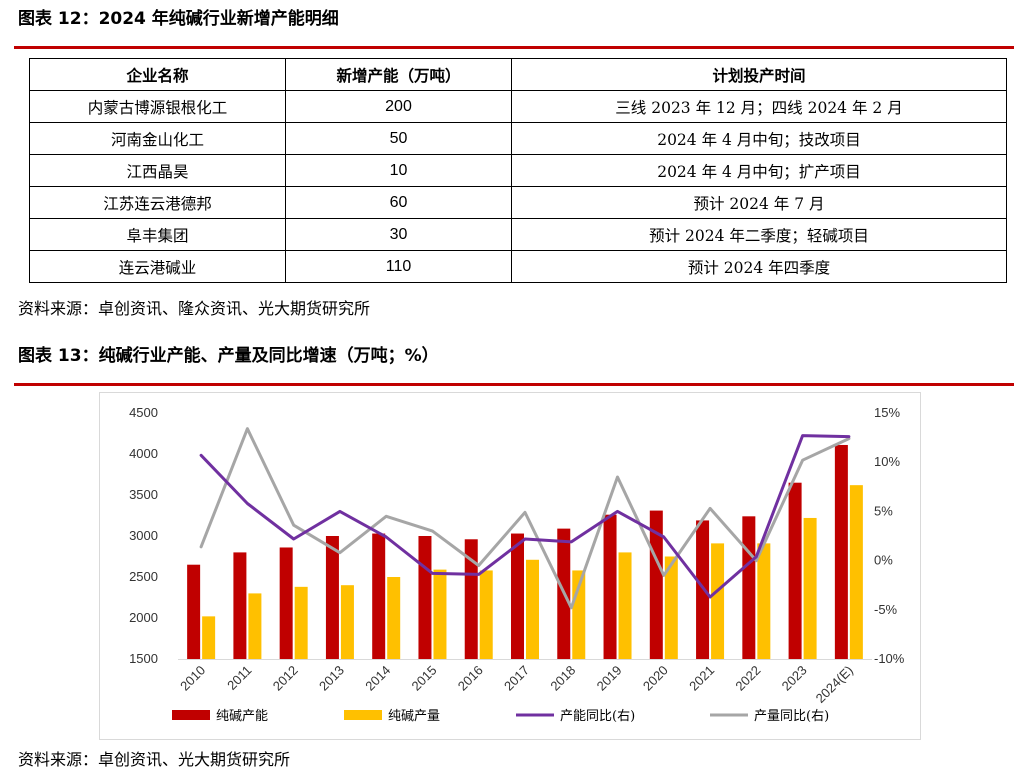 Image resolution: width=1025 pixels, height=777 pixels. I want to click on cell-company: 内蒙古博源银根化工, so click(157, 106).